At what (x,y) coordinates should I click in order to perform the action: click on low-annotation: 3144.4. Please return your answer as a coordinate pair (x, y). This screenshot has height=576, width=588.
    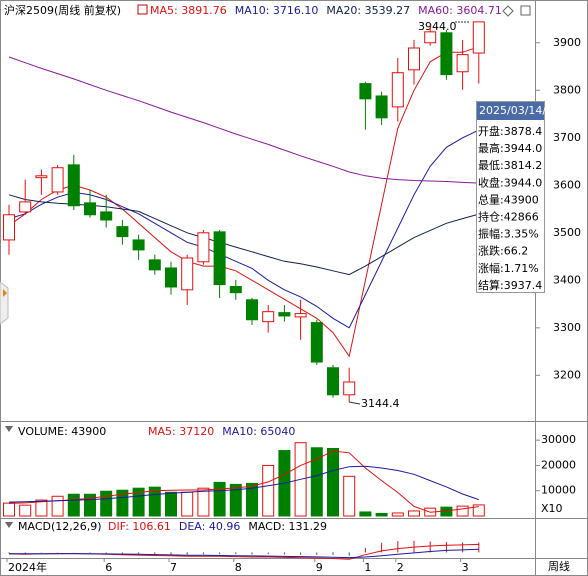
    Looking at the image, I should click on (380, 403).